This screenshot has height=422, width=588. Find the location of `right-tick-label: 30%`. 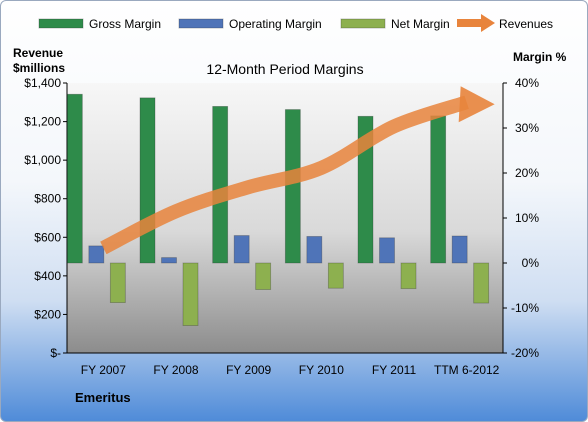

right-tick-label: 30% is located at coordinates (527, 128).